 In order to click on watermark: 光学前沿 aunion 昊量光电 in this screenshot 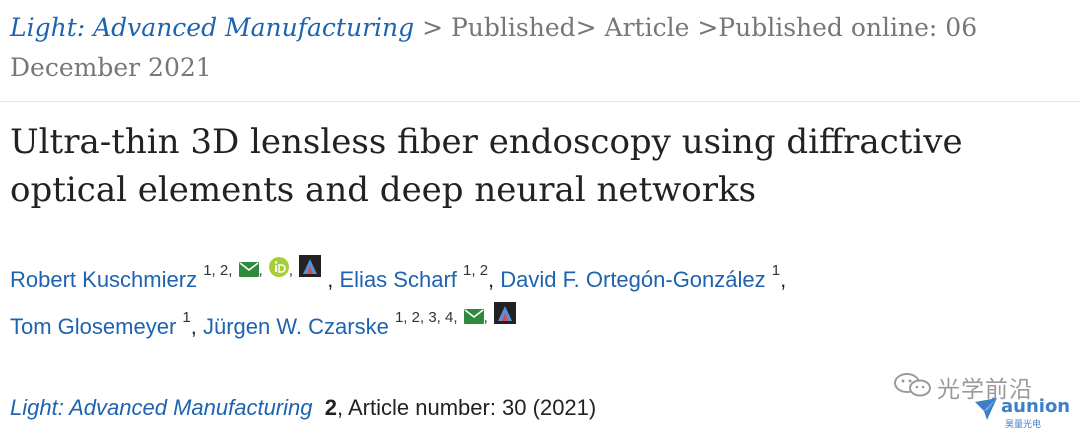, I will do `click(983, 399)`.